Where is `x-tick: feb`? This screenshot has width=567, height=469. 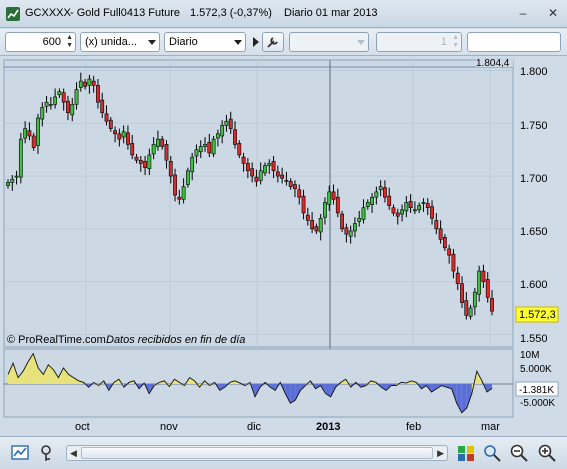 x-tick: feb is located at coordinates (413, 427).